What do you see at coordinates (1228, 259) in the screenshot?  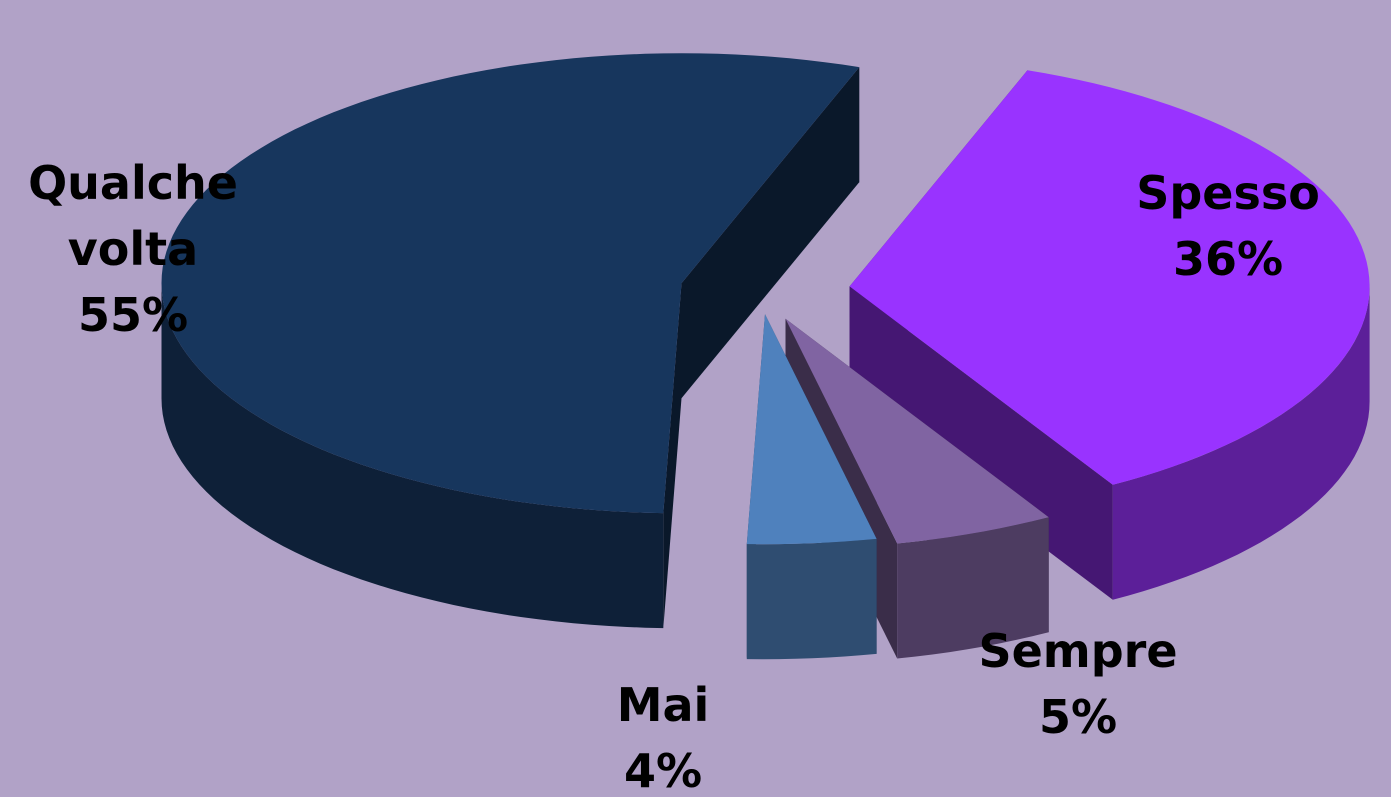 I see `value-label: 36%` at bounding box center [1228, 259].